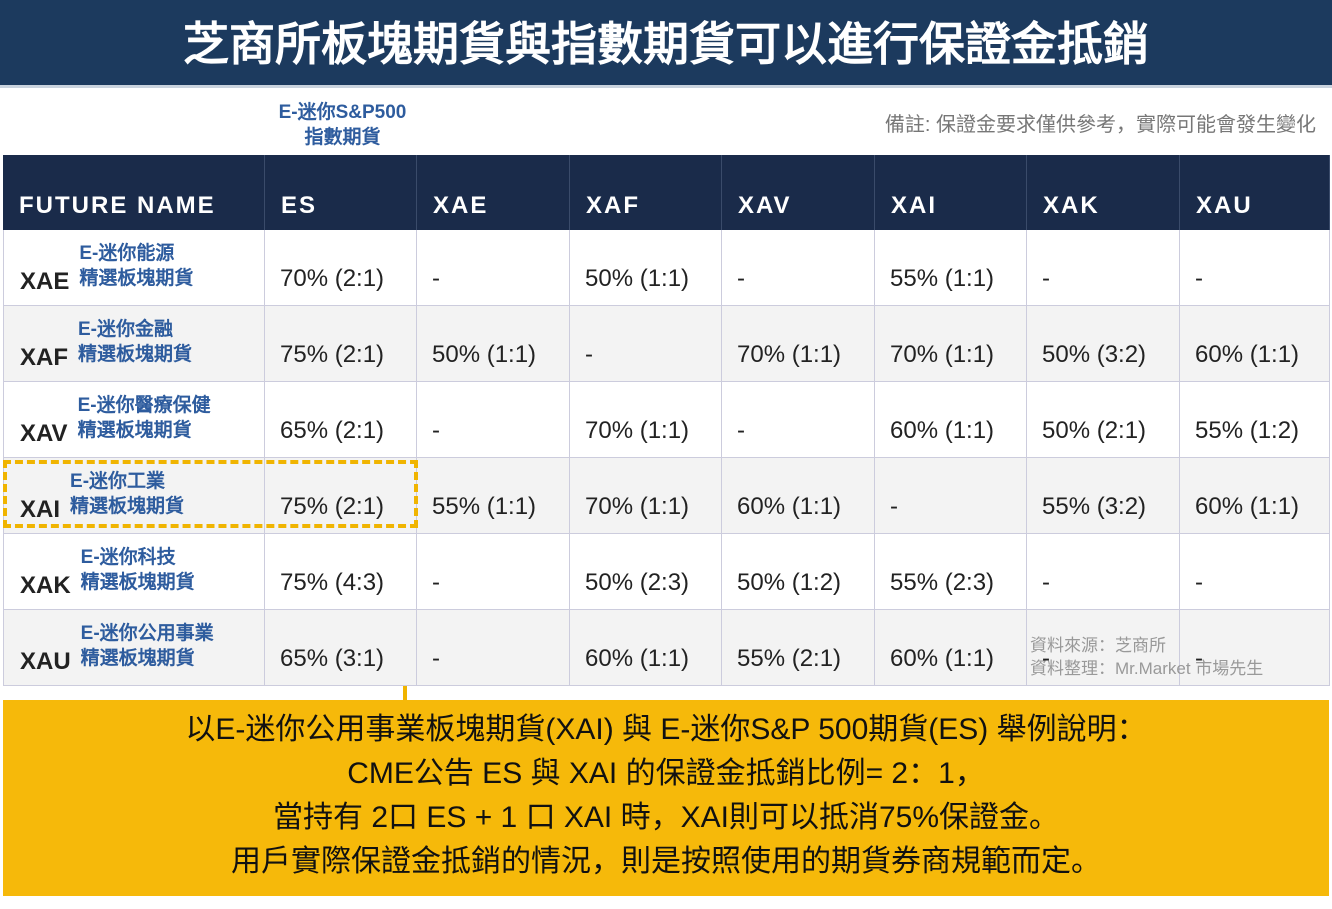 The height and width of the screenshot is (909, 1332). What do you see at coordinates (798, 648) in the screenshot?
I see `cell: 55% (2:1)` at bounding box center [798, 648].